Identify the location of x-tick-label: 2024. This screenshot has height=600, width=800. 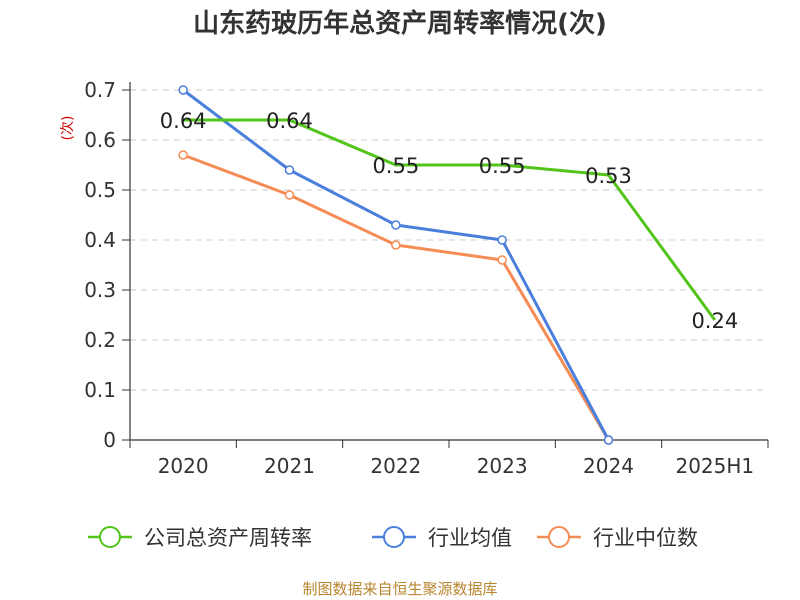
(608, 466).